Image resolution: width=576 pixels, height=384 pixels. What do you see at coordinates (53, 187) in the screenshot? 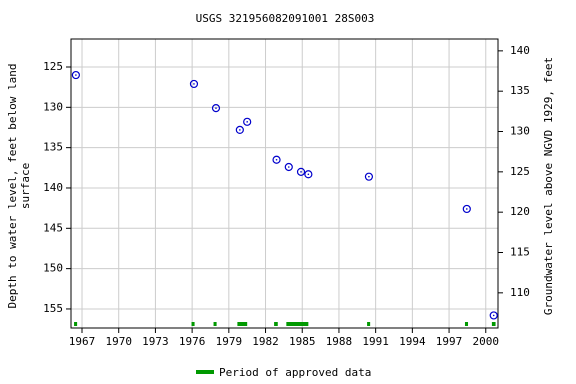
I see `y-tick-label: 140` at bounding box center [53, 187].